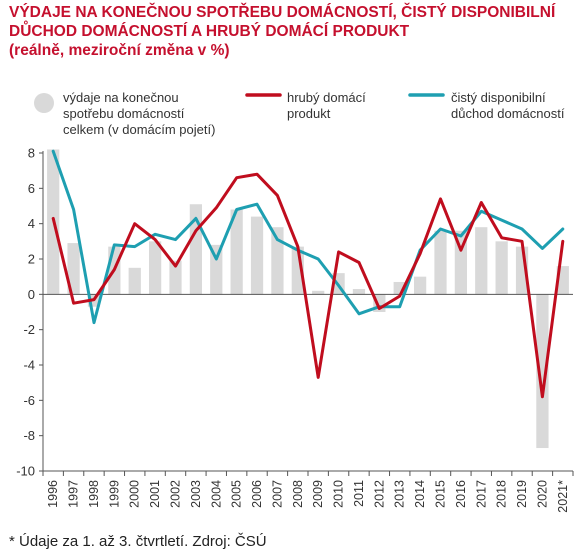 Image resolution: width=586 pixels, height=557 pixels. Describe the element at coordinates (73, 269) in the screenshot. I see `bar-1997` at that location.